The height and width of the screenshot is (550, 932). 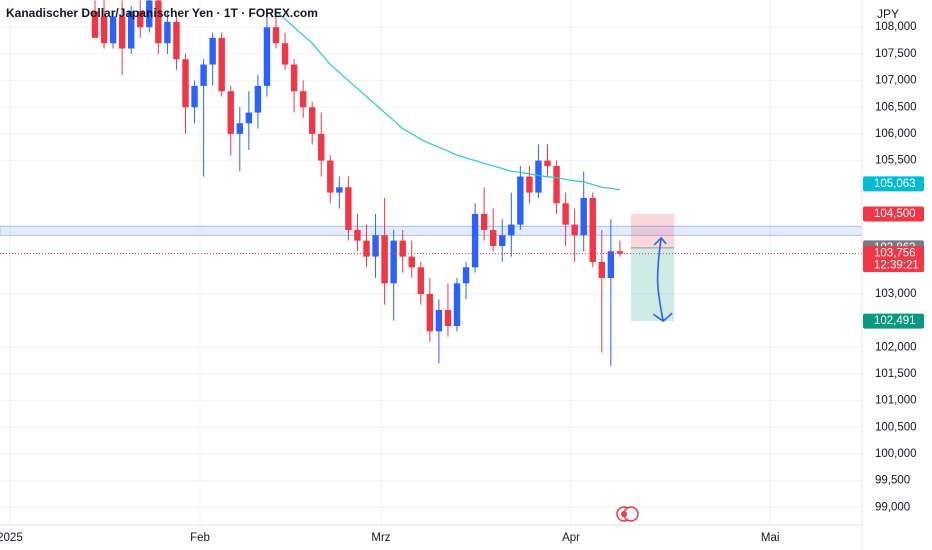 I want to click on y-tick-label: 102,000, so click(x=896, y=347).